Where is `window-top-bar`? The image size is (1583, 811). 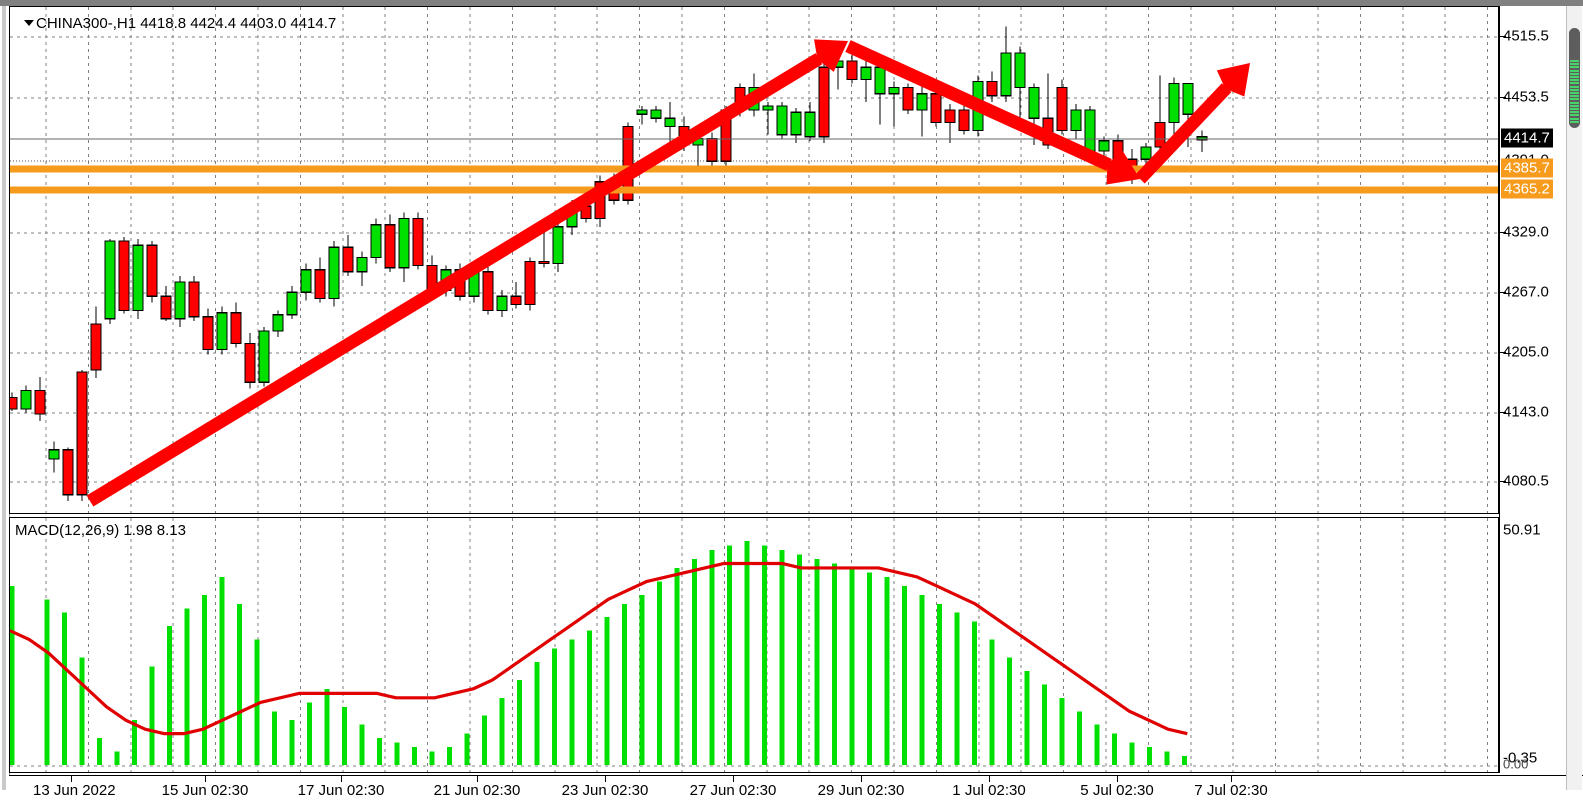
window-top-bar is located at coordinates (791, 3).